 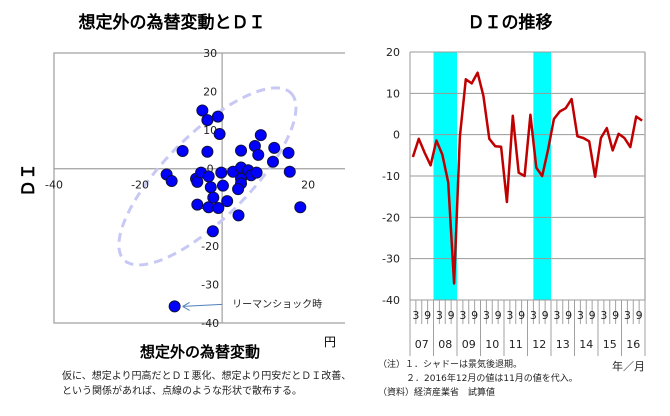 What do you see at coordinates (202, 305) in the screenshot?
I see `annotation-arrow` at bounding box center [202, 305].